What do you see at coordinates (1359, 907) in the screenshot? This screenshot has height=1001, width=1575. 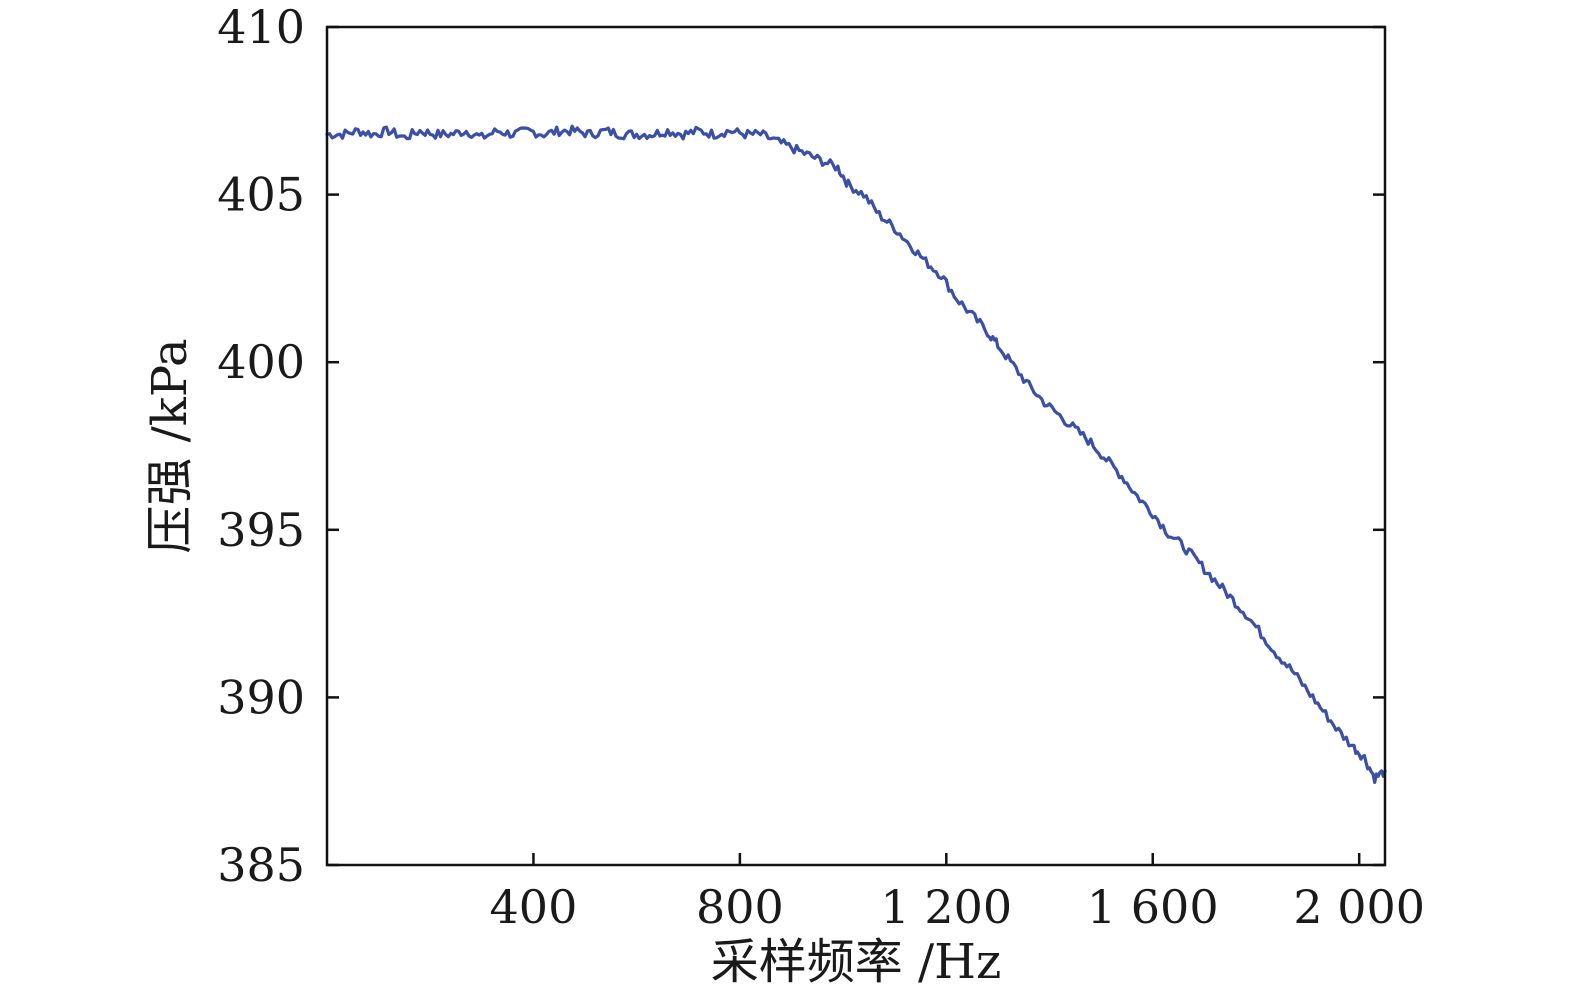 I see `x-tick-label: 2 000` at bounding box center [1359, 907].